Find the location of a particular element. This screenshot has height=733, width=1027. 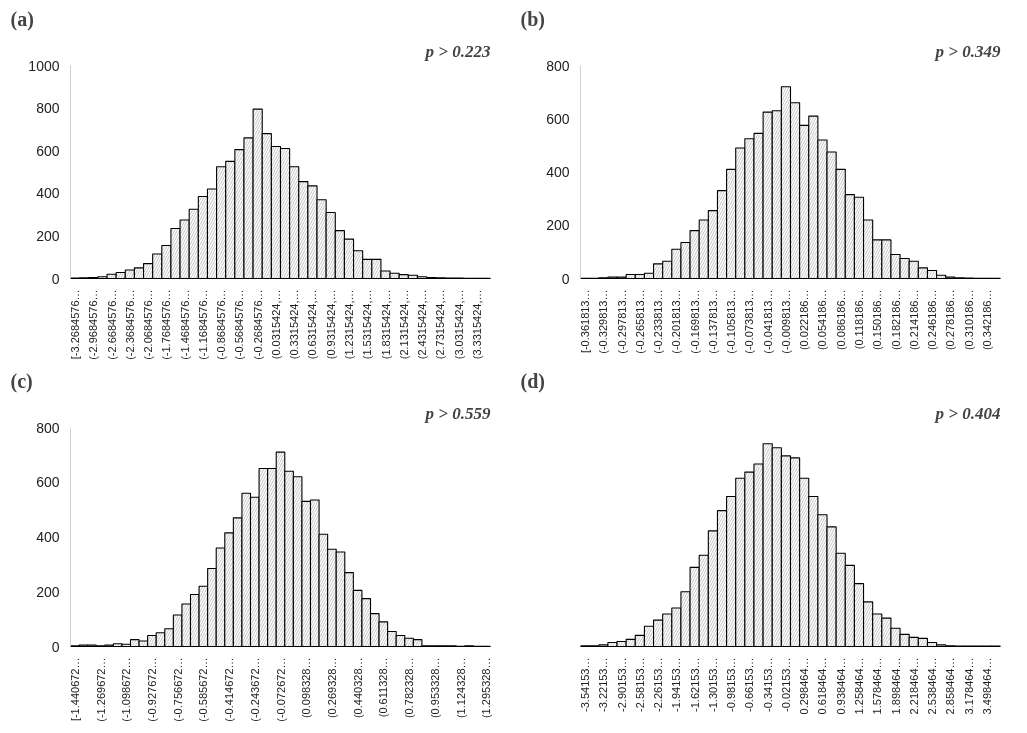

text: p > 0.223 is located at coordinates (457, 51).